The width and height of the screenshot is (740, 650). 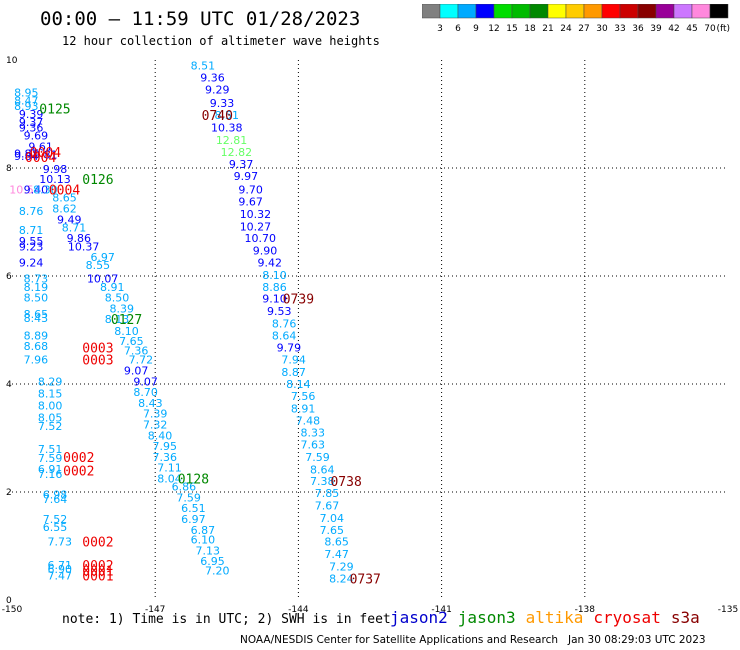 What do you see at coordinates (36, 136) in the screenshot?
I see `wave-height-label: 9.69` at bounding box center [36, 136].